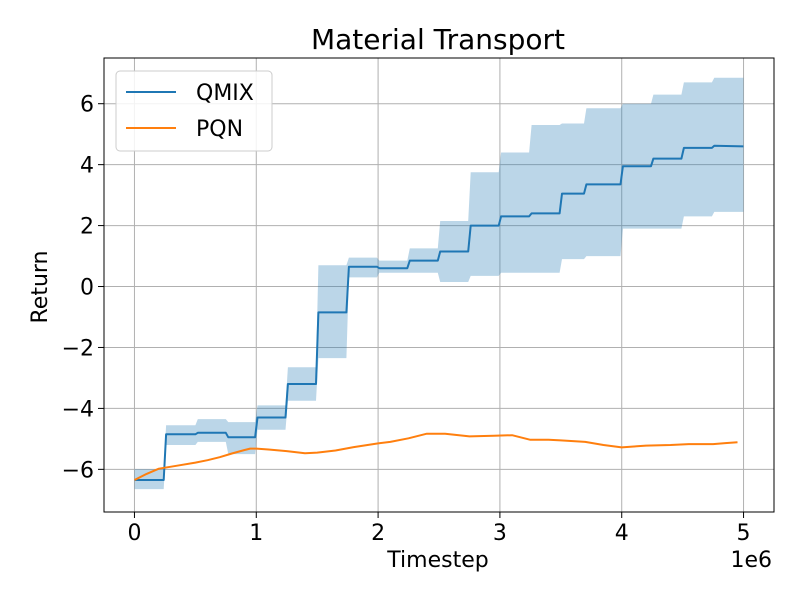 Image resolution: width=800 pixels, height=600 pixels. What do you see at coordinates (439, 529) in the screenshot?
I see `x-axis-ticks: 0 1 2 3 4 5` at bounding box center [439, 529].